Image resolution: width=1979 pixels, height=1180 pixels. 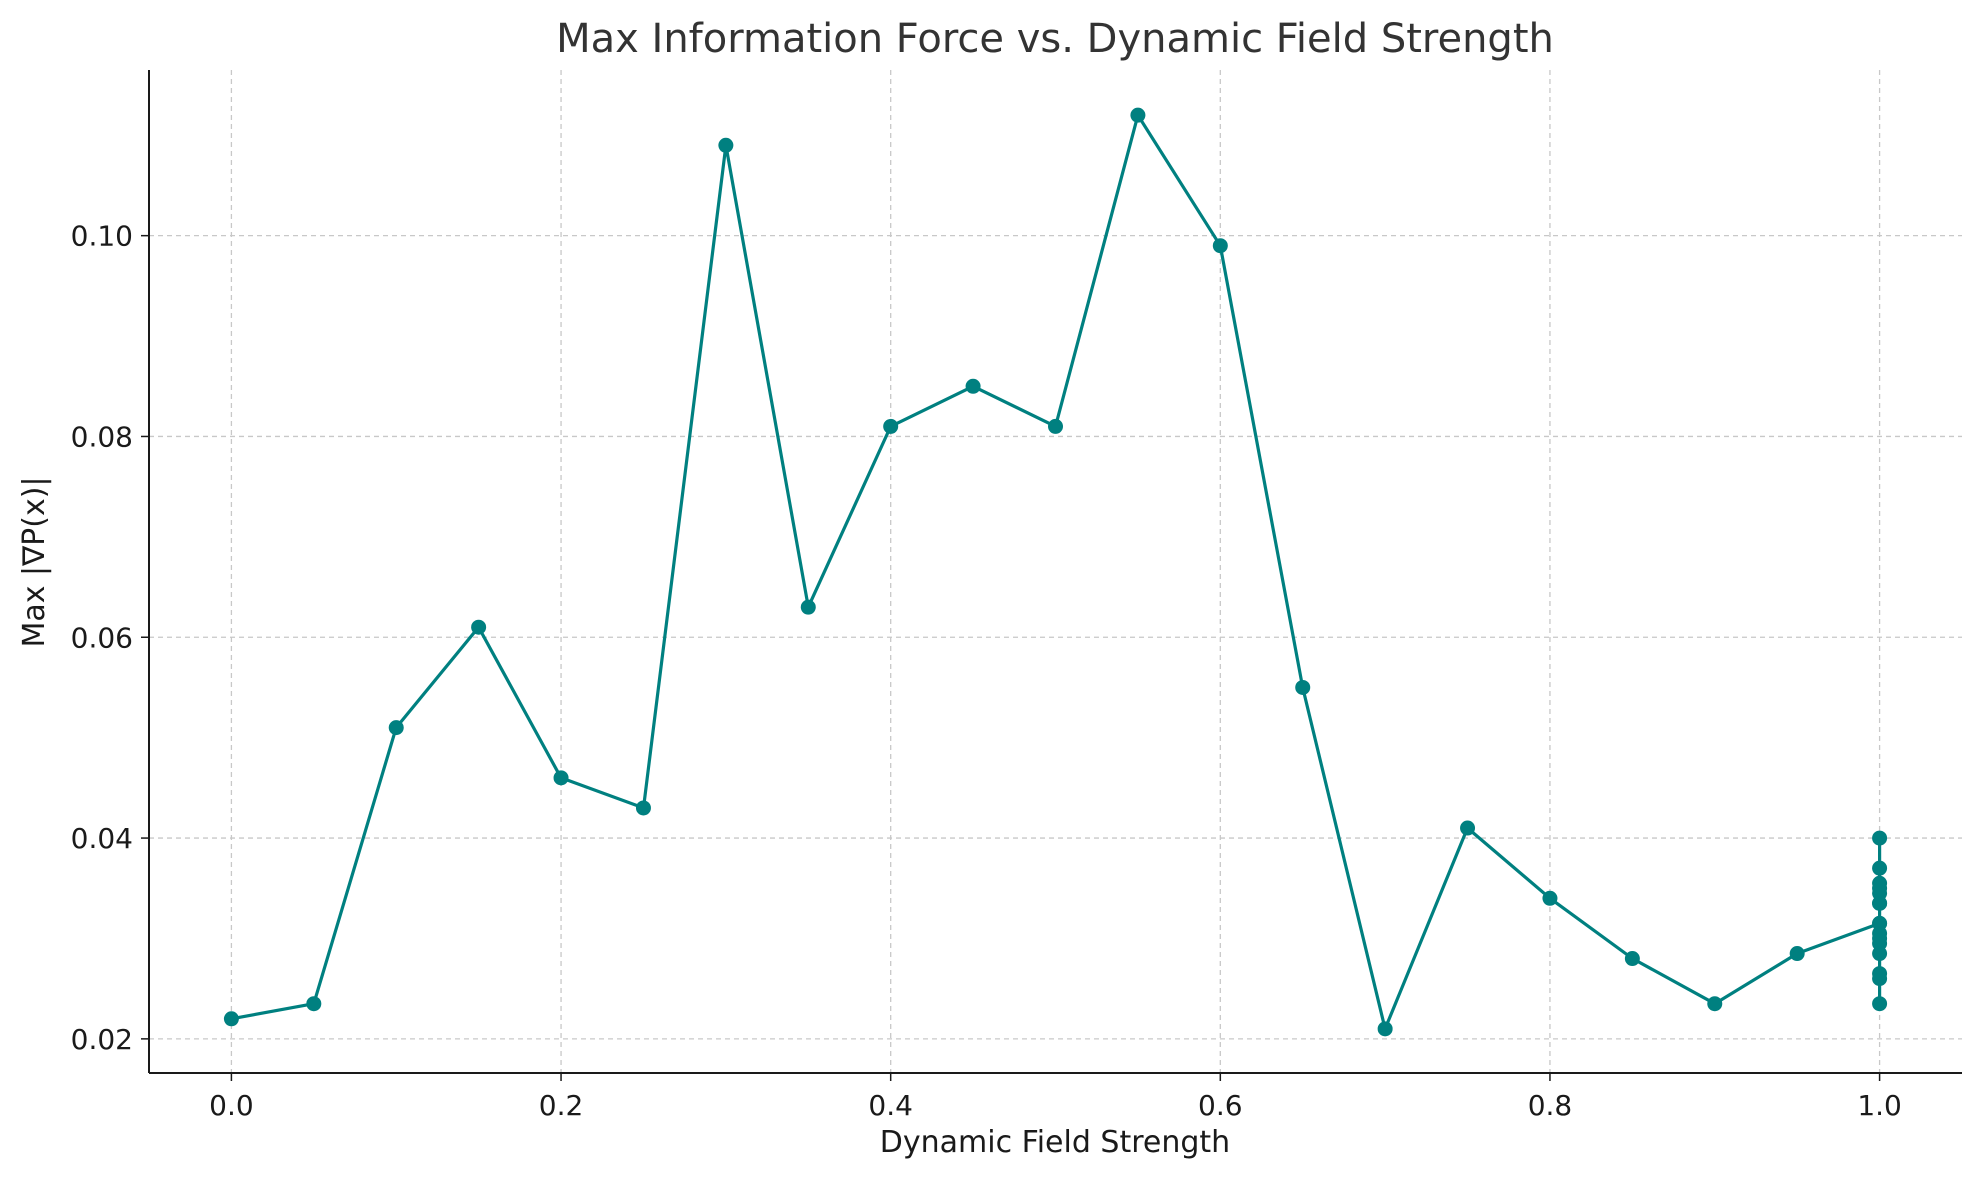 I want to click on y-tick-label: 0.06, so click(x=102, y=637).